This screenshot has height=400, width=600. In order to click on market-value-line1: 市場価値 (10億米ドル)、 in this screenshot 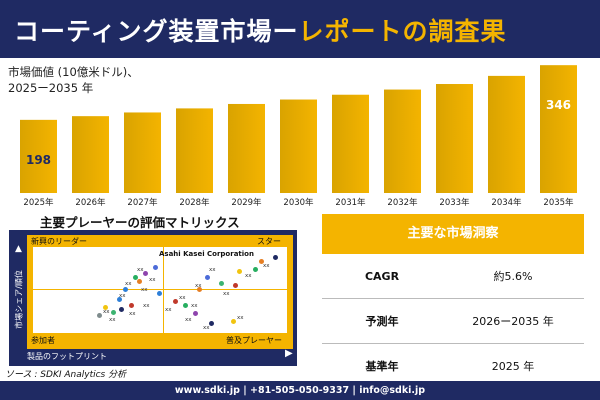, I will do `click(73, 72)`.